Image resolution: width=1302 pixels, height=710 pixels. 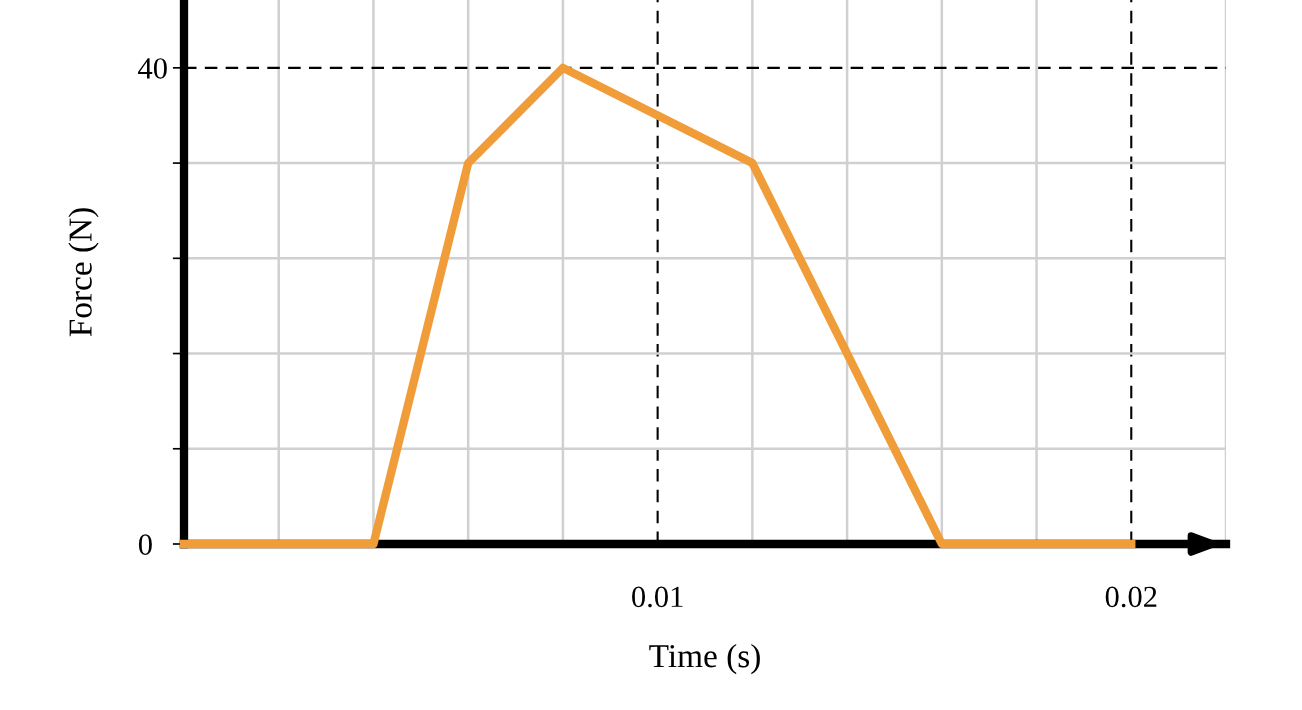 What do you see at coordinates (152, 68) in the screenshot?
I see `y-tick-label: 40` at bounding box center [152, 68].